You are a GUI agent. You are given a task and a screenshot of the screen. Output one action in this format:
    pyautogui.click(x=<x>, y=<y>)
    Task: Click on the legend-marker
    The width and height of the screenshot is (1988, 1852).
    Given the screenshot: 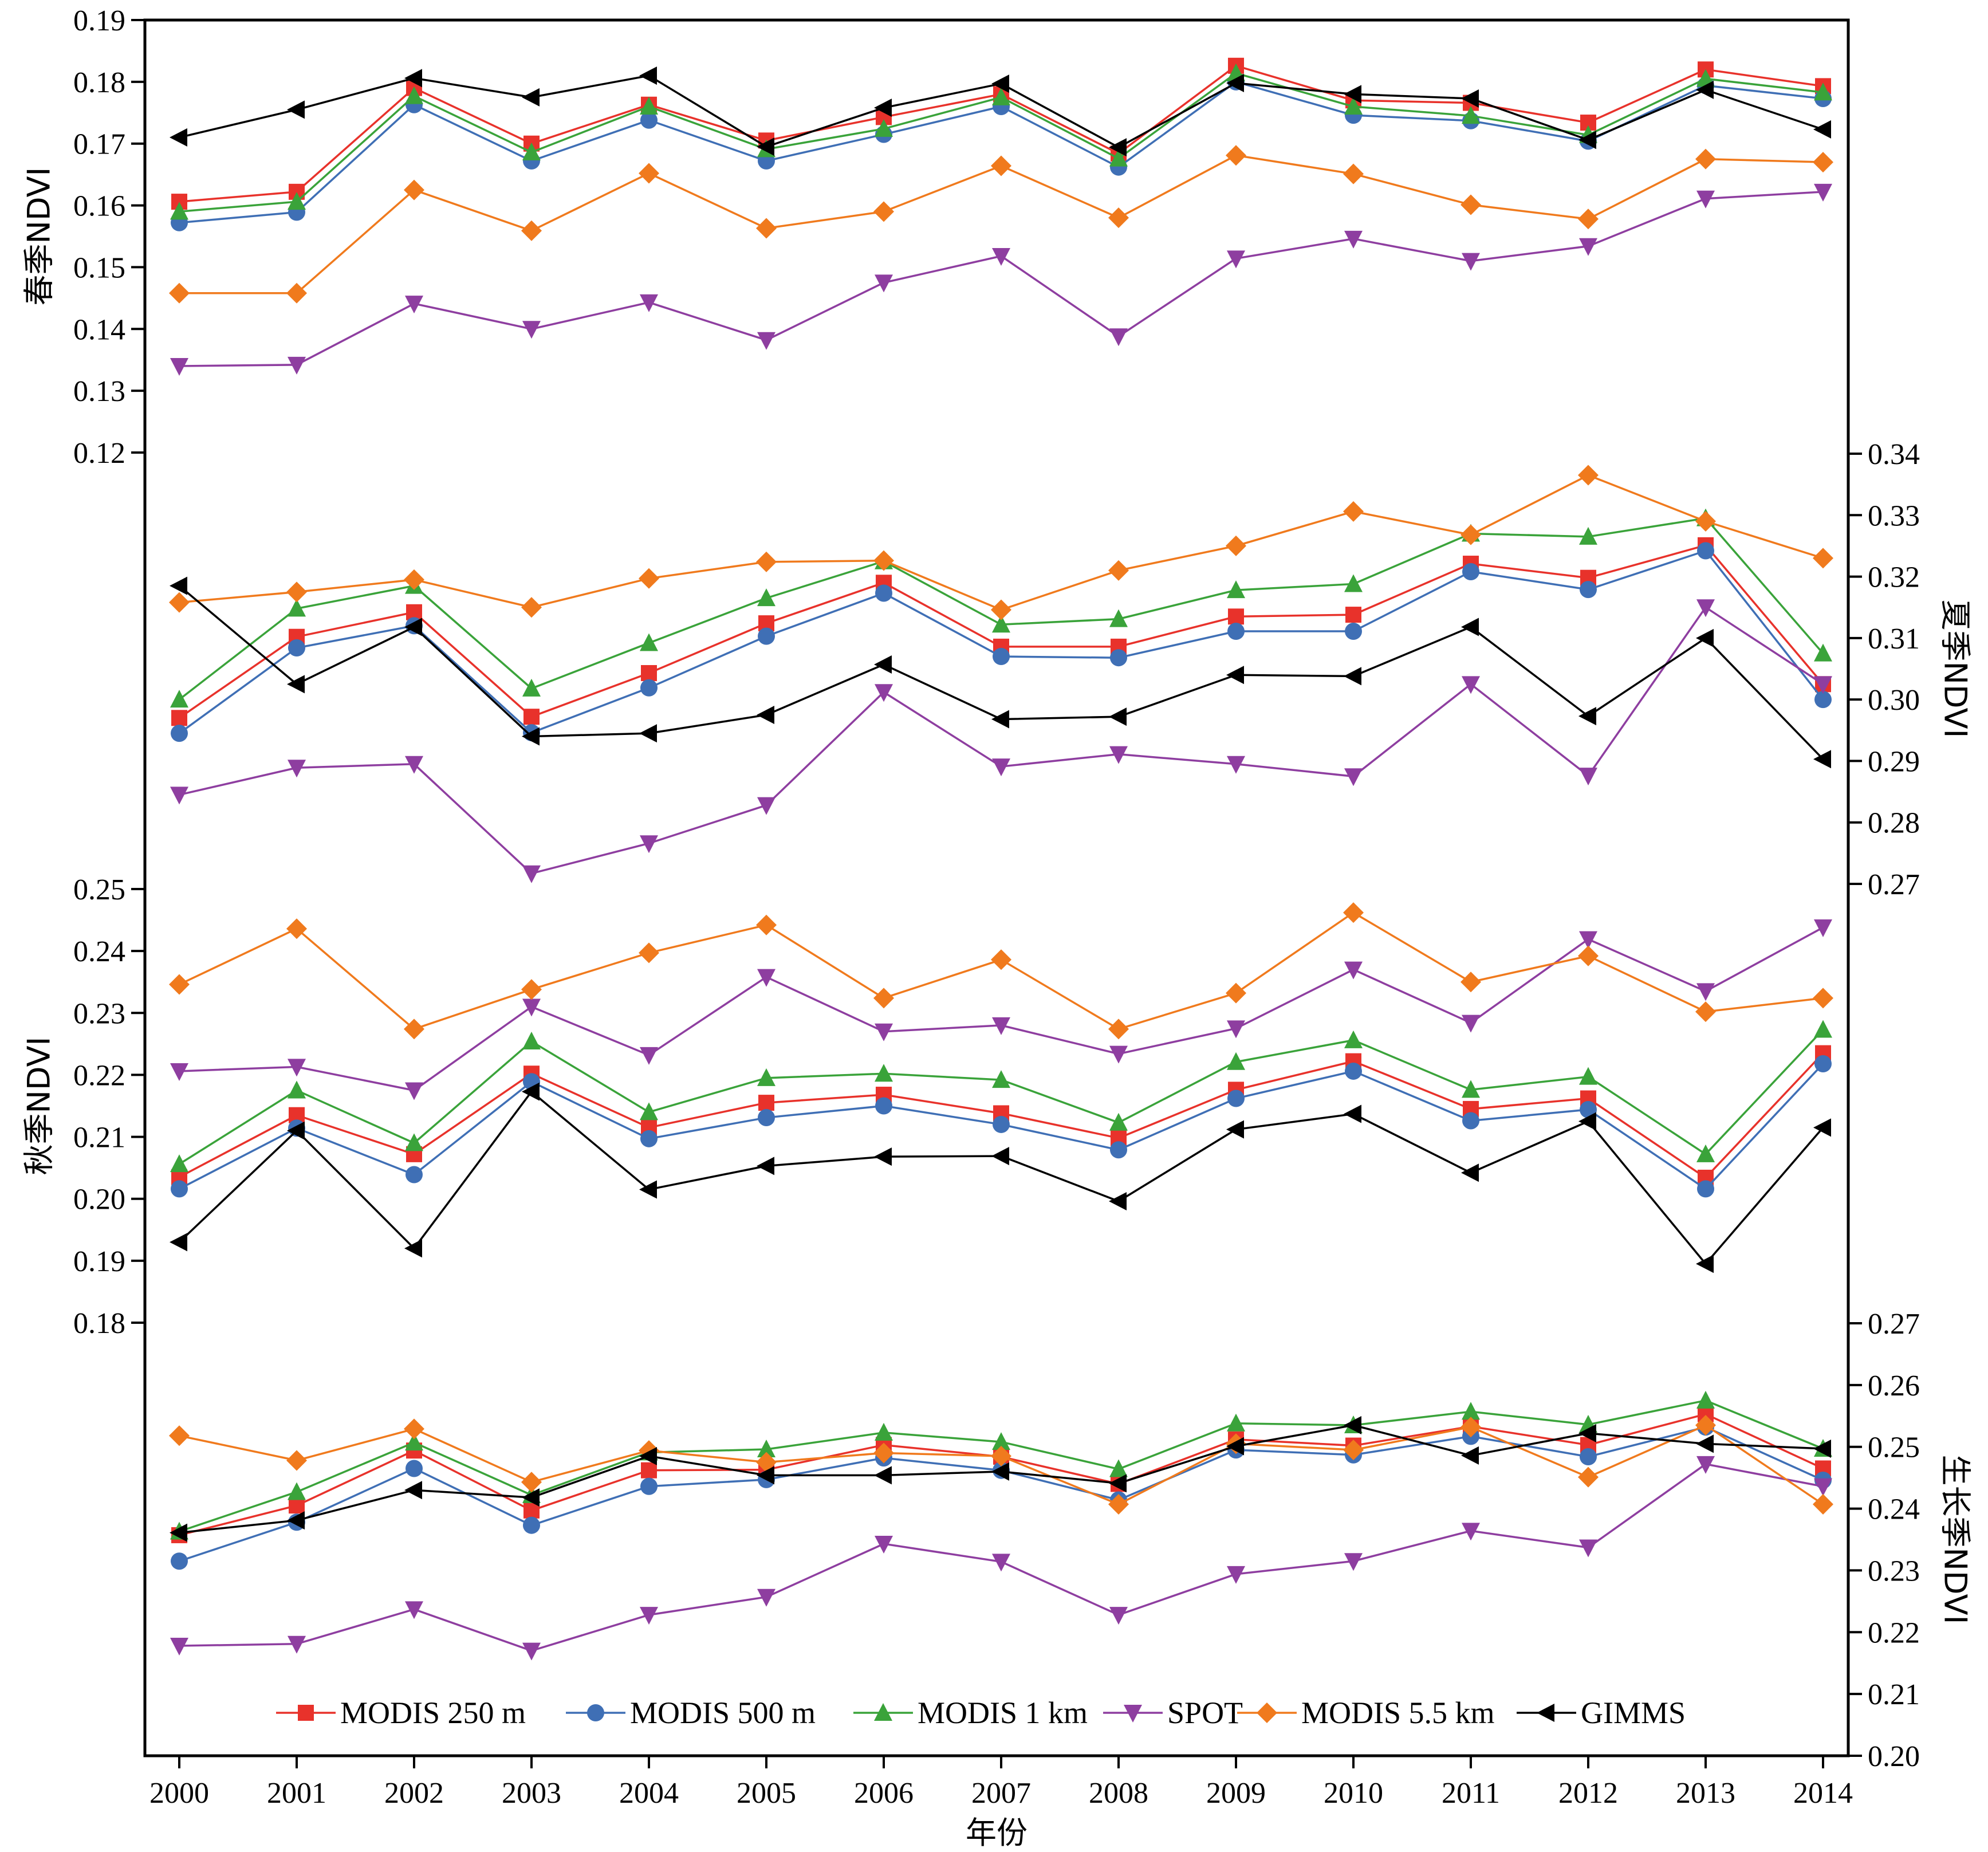 What is the action you would take?
    pyautogui.click(x=595, y=1713)
    